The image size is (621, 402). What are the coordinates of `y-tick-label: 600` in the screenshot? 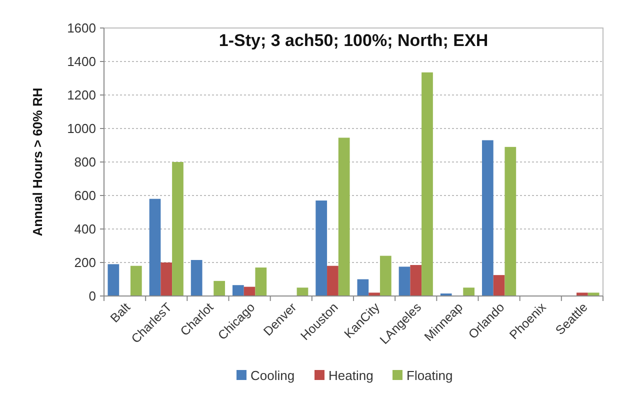 It's located at (85, 196).